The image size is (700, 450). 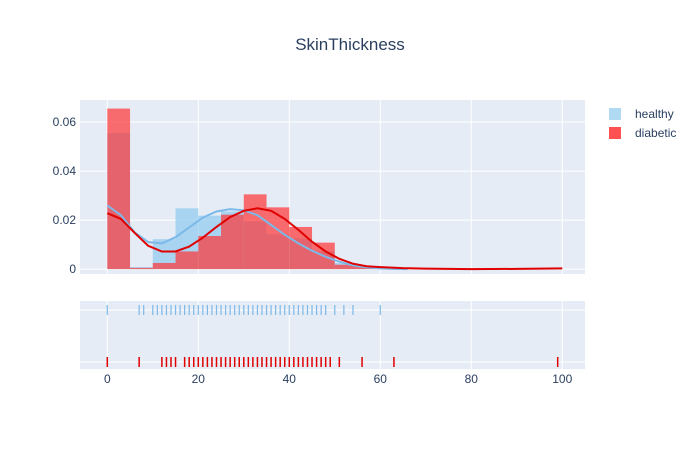 What do you see at coordinates (350, 44) in the screenshot?
I see `chart-title: SkinThickness` at bounding box center [350, 44].